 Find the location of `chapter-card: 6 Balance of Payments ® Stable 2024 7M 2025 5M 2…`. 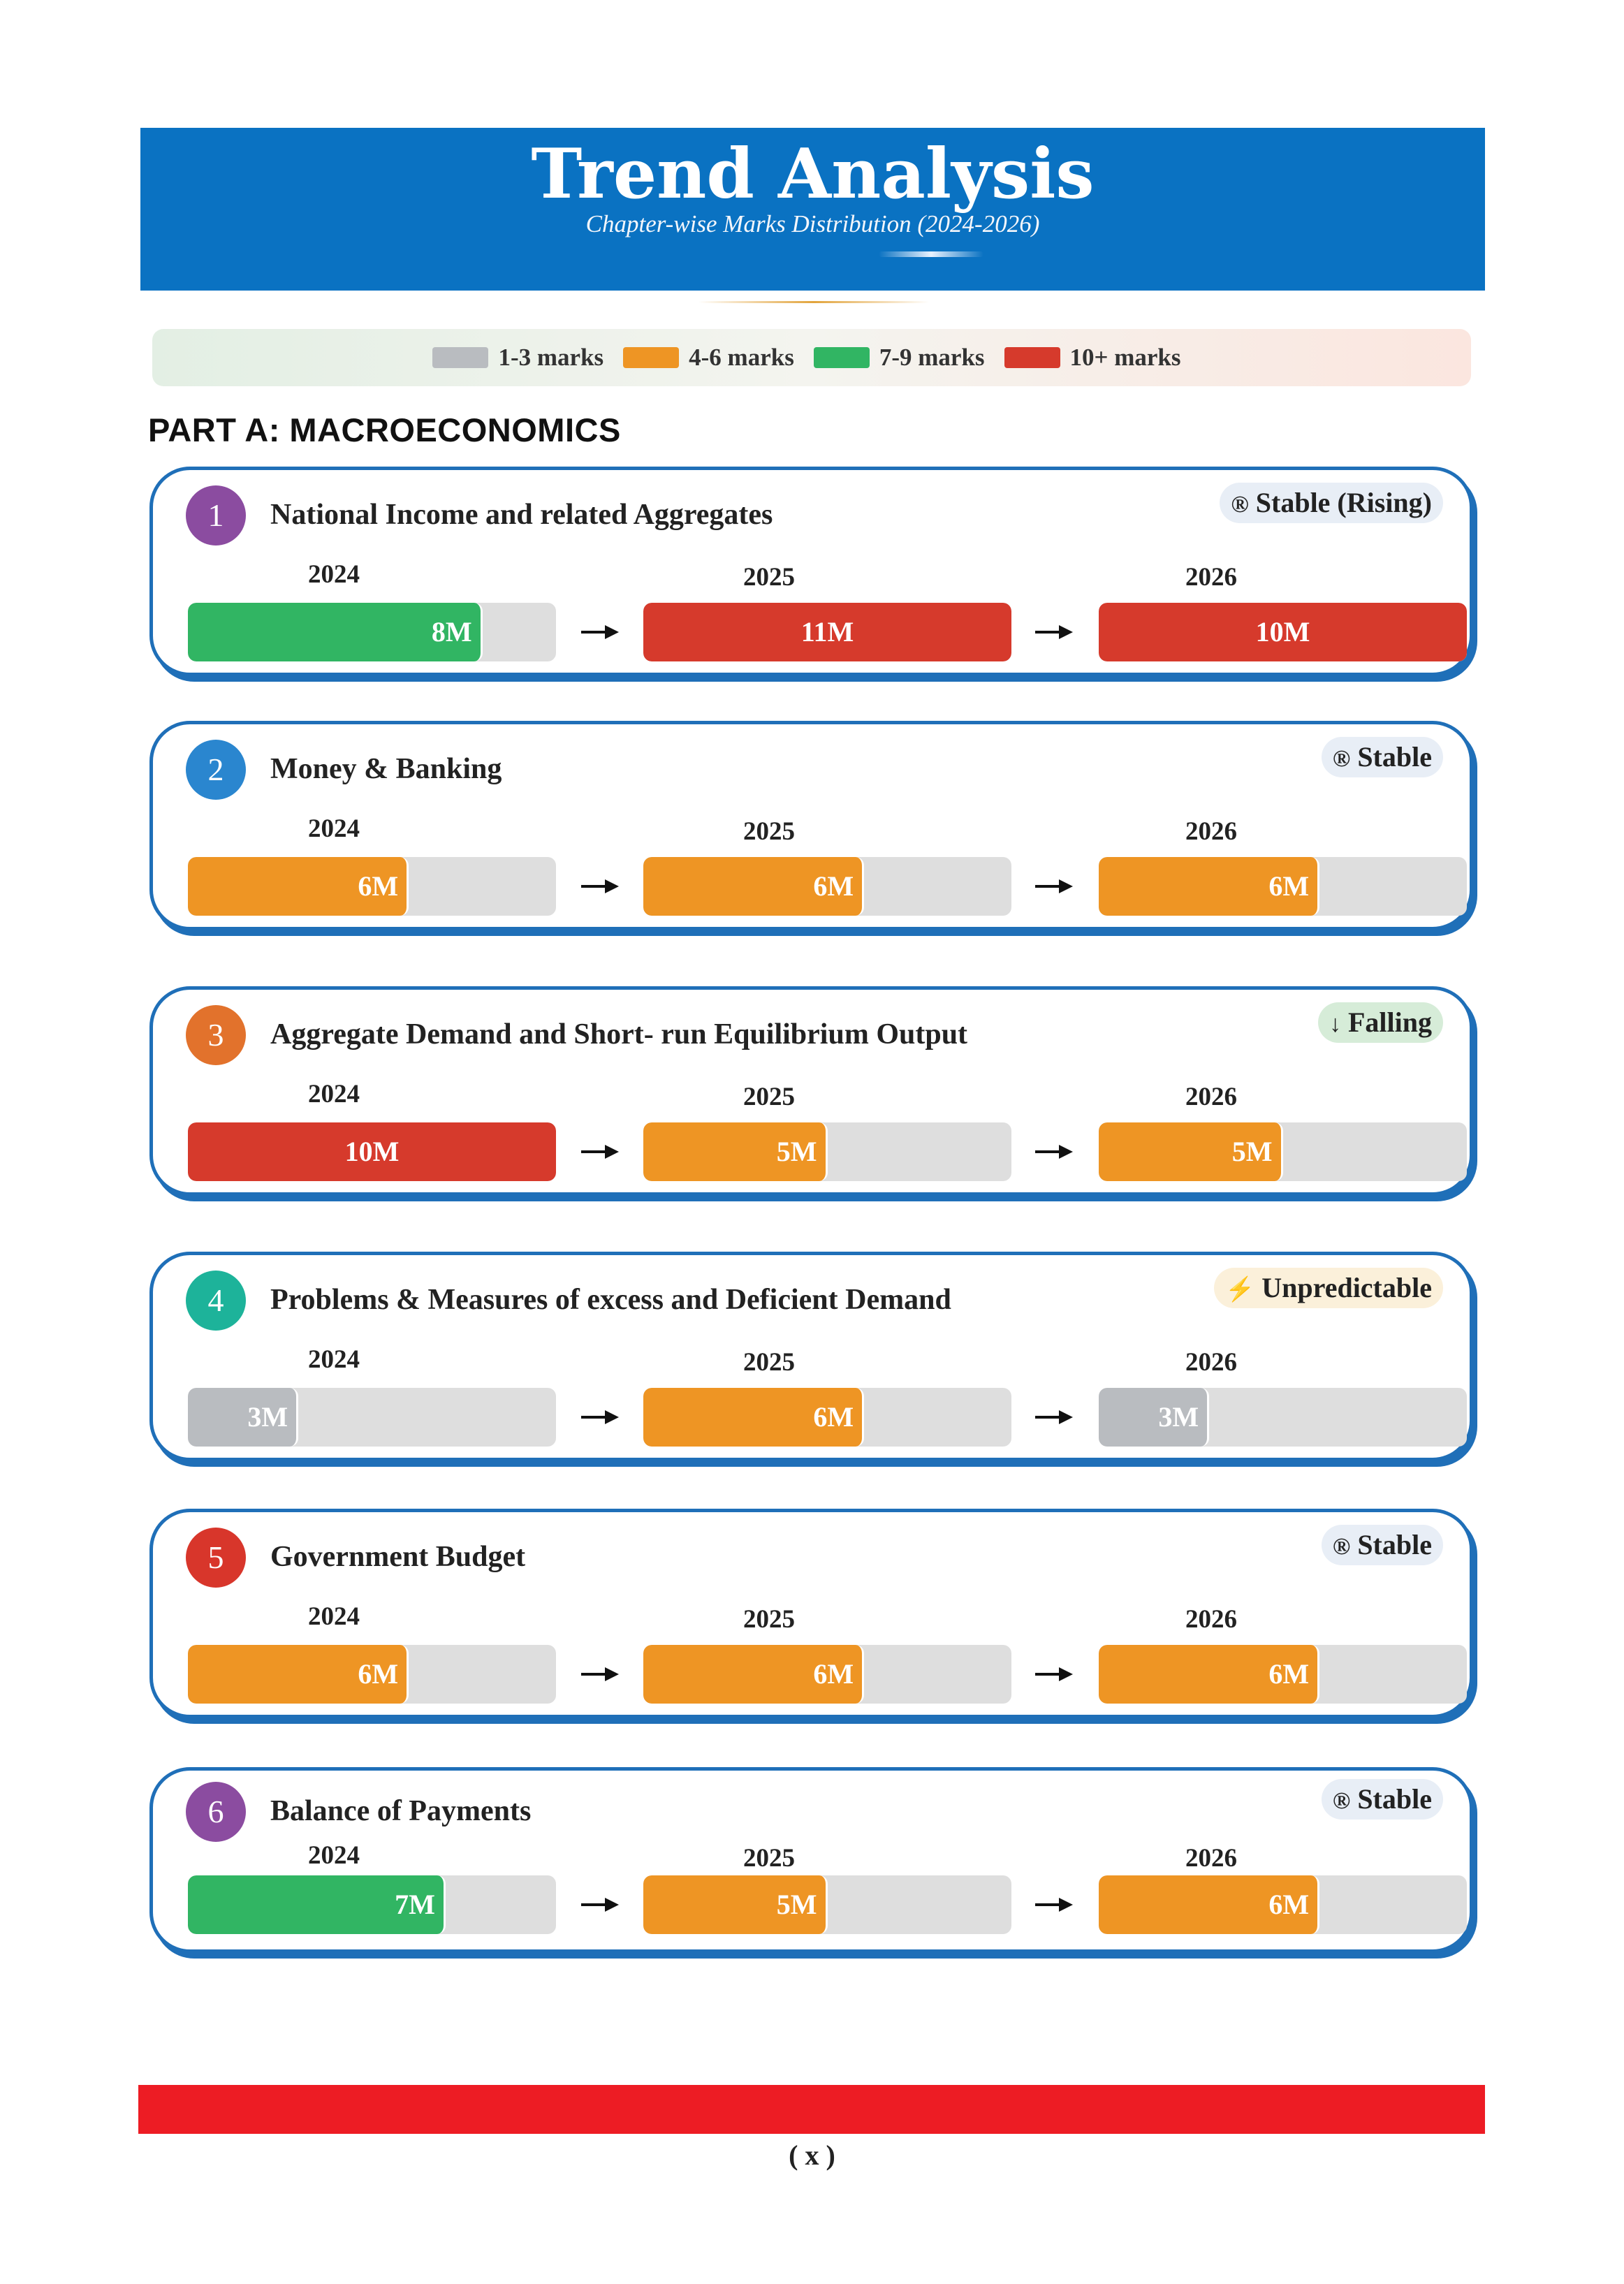

chapter-card: 6 Balance of Payments ® Stable 2024 7M 2025 5M 2… is located at coordinates (811, 1860).